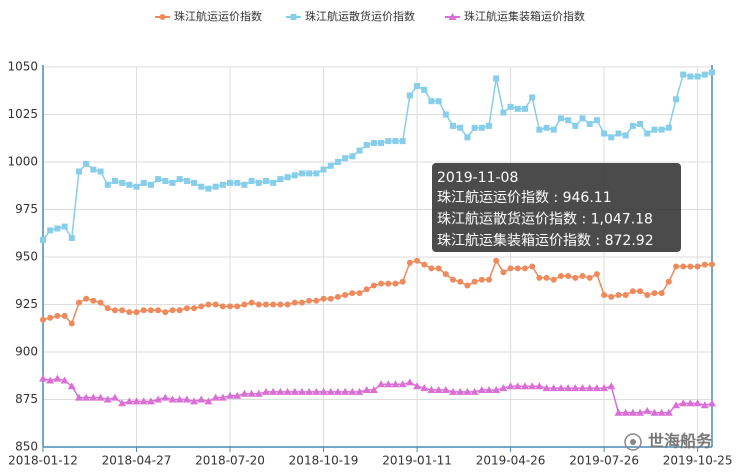  I want to click on y-tick-label: 1000, so click(22, 162).